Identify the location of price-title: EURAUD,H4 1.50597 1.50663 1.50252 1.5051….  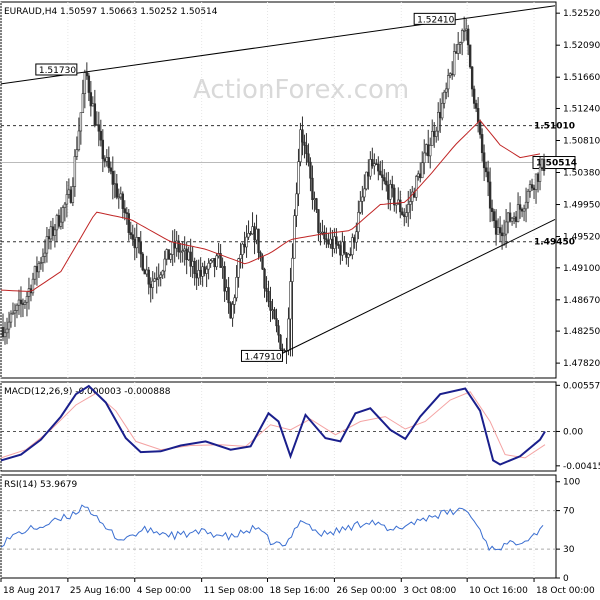
(111, 12).